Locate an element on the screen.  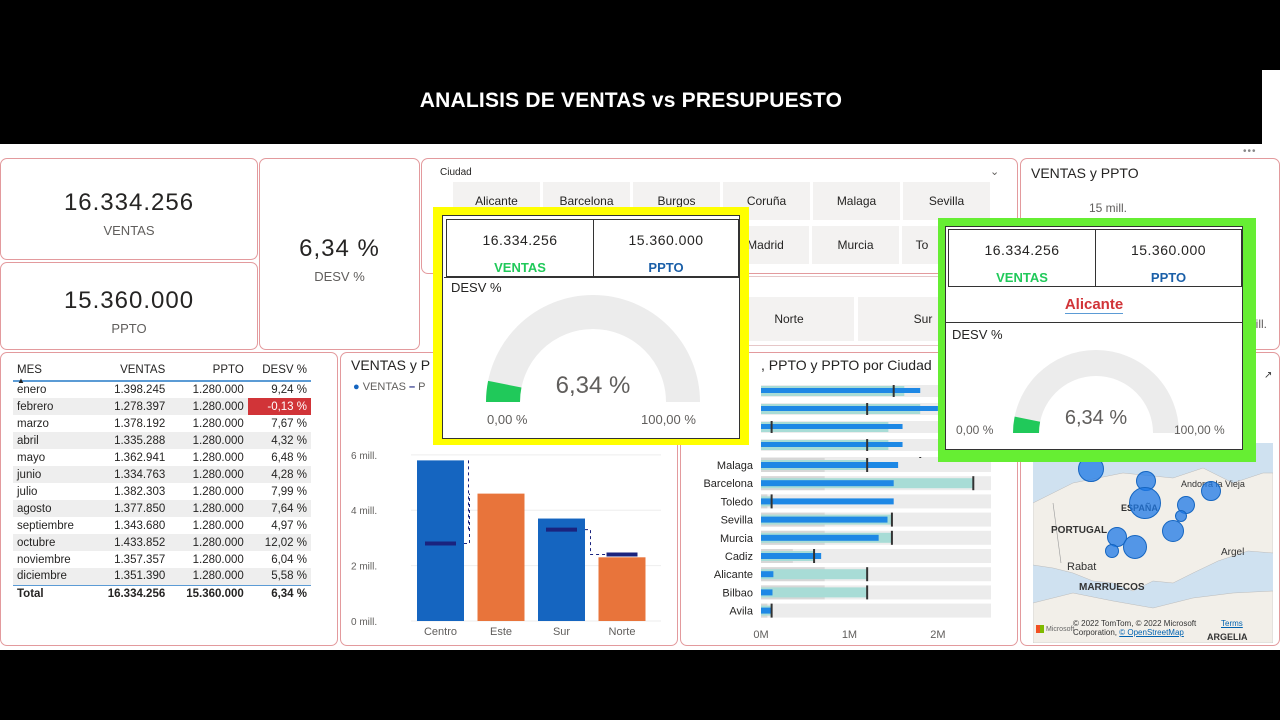
y-category-label: Murcia is located at coordinates (737, 539).